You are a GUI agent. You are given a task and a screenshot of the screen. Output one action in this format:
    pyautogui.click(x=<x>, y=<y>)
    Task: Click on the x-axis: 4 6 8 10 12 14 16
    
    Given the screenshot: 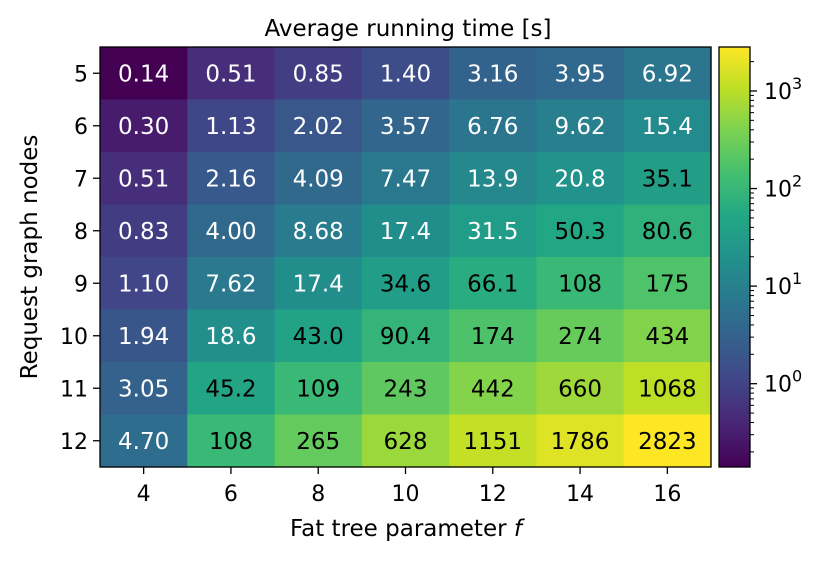 What is the action you would take?
    pyautogui.click(x=409, y=487)
    